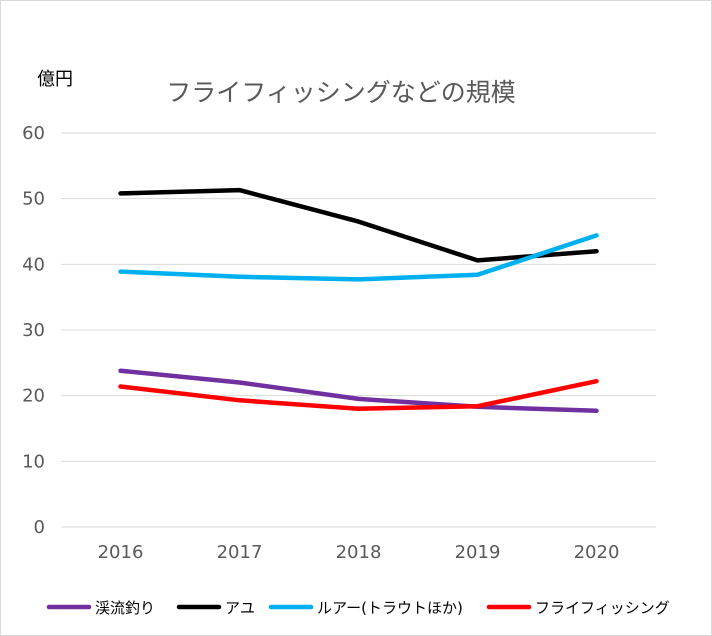 The image size is (712, 636). I want to click on x-tick-label: 2018, so click(359, 552).